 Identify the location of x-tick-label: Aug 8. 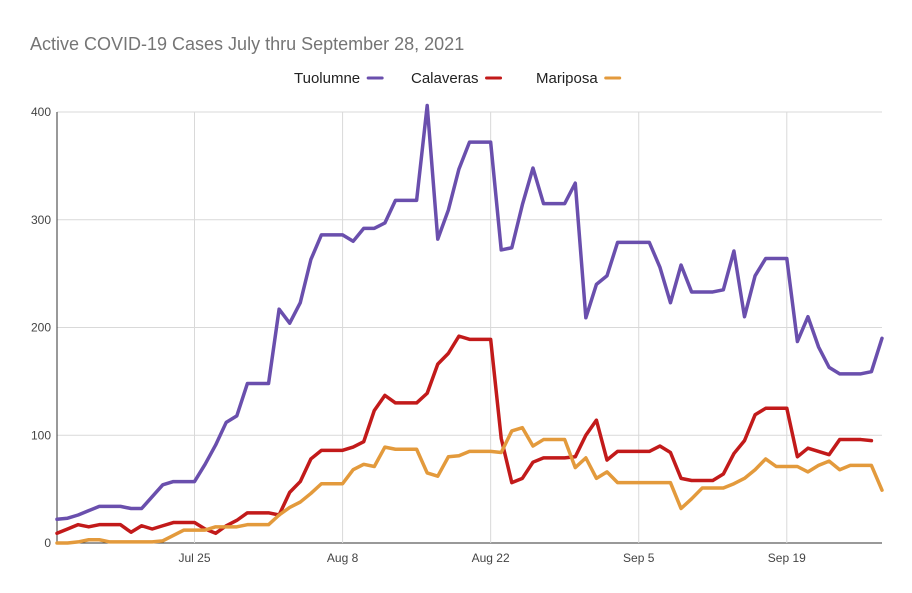
(343, 558).